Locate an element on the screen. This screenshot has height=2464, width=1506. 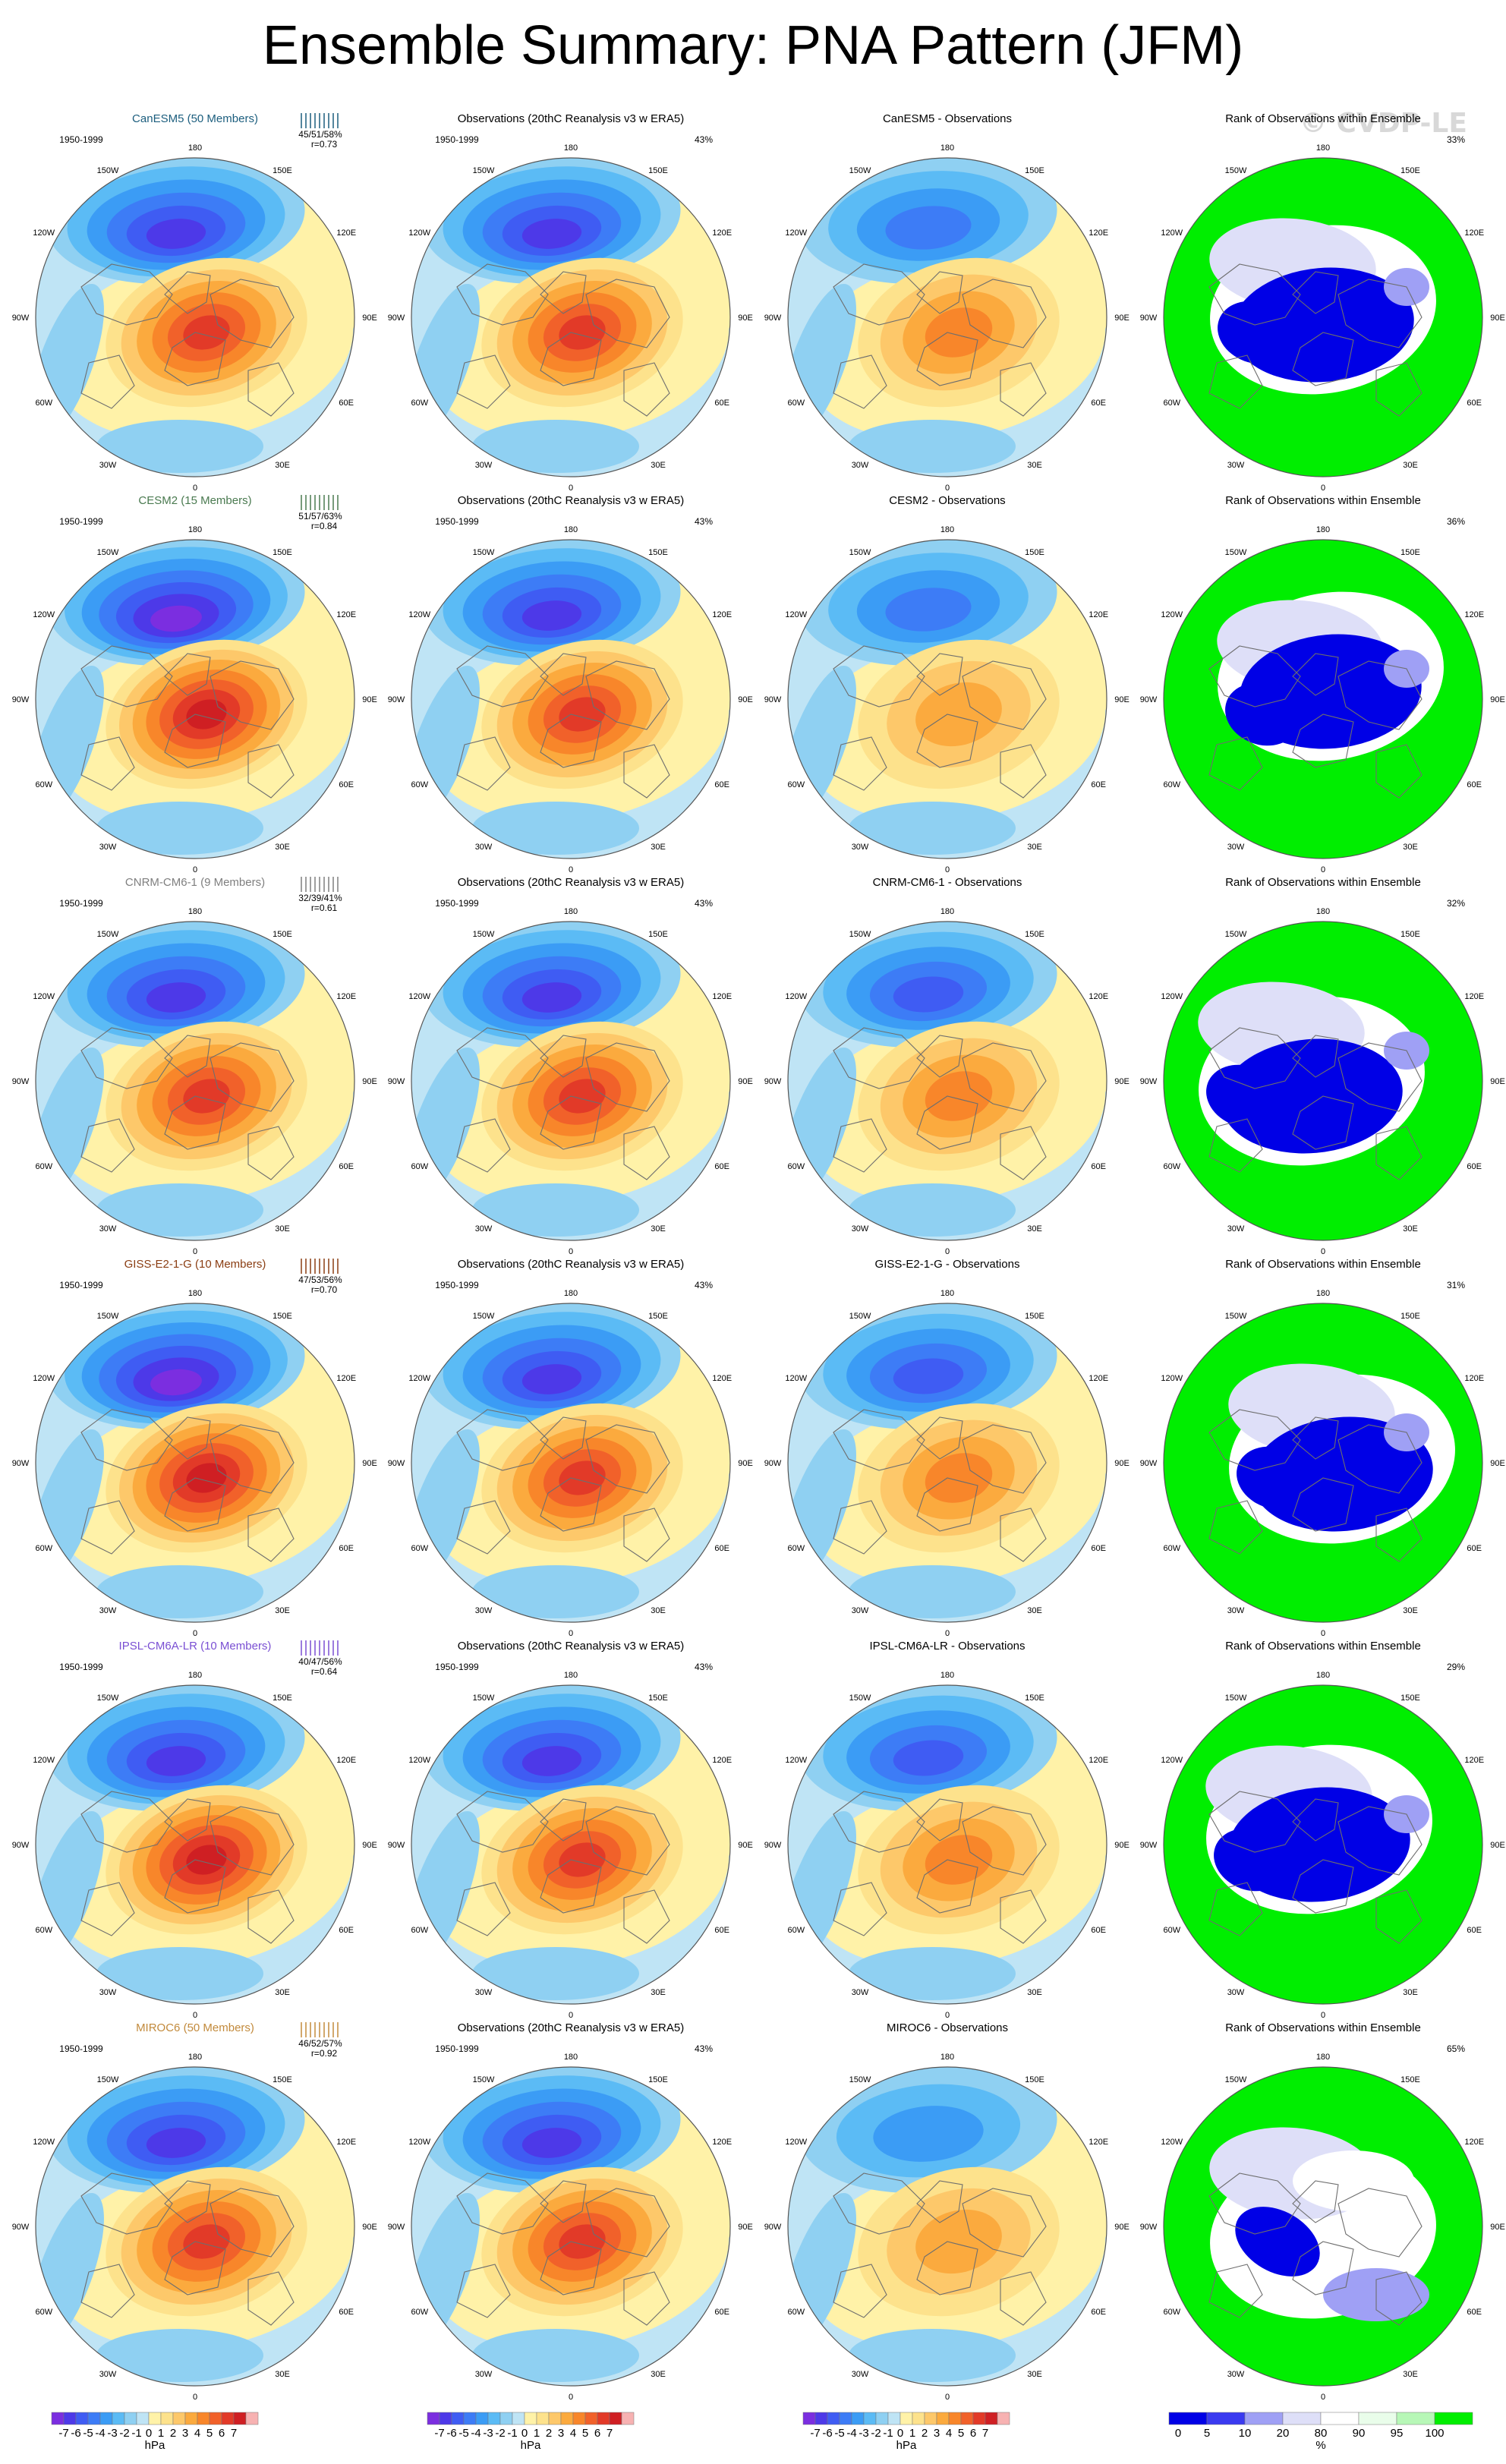
colorbar-tick: -5 is located at coordinates (88, 2433).